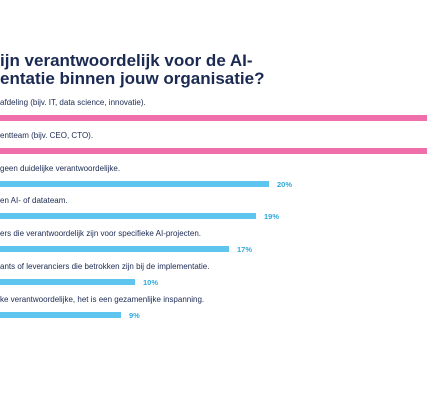 The image size is (430, 400). Describe the element at coordinates (151, 282) in the screenshot. I see `value-label: 10%` at that location.